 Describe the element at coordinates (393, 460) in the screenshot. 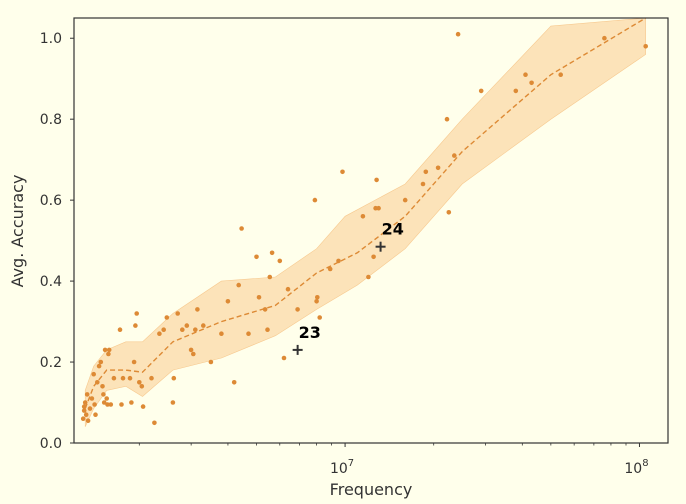

I see `x-axis-ticks: 10⁷ 10⁸` at that location.